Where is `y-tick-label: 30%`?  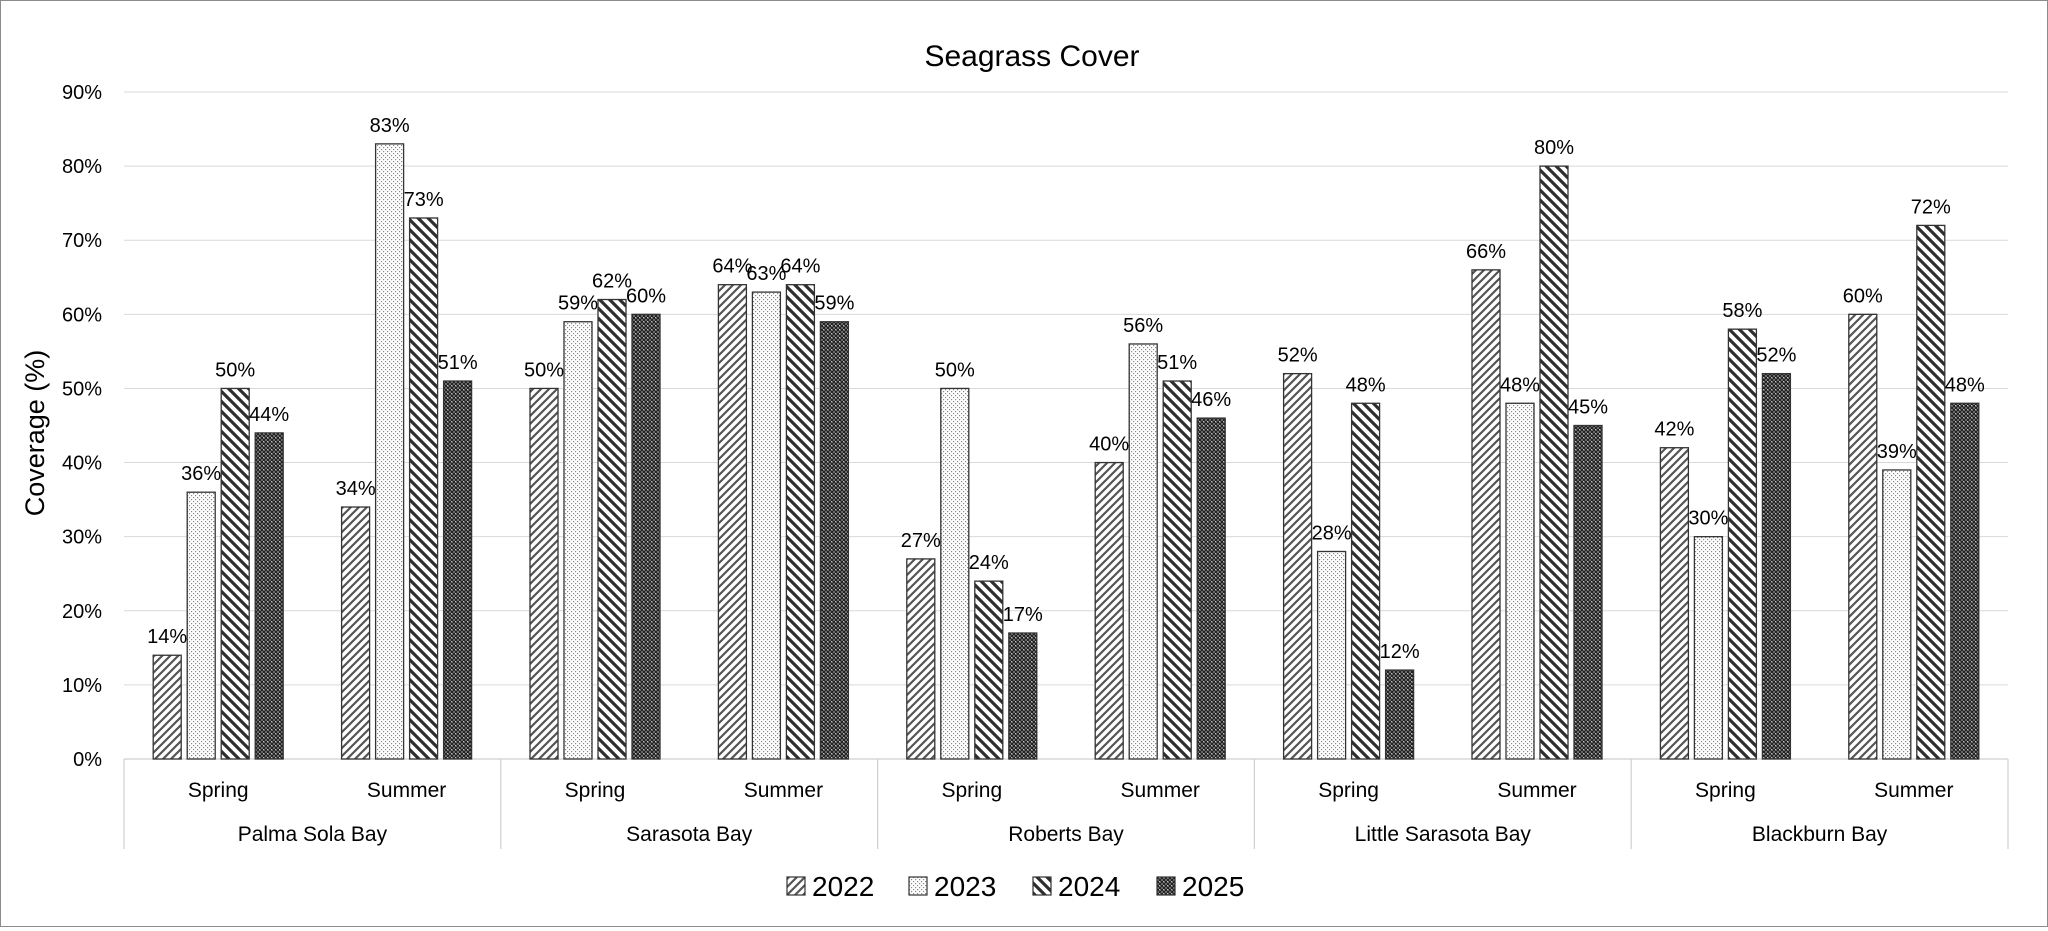
y-tick-label: 30% is located at coordinates (82, 538).